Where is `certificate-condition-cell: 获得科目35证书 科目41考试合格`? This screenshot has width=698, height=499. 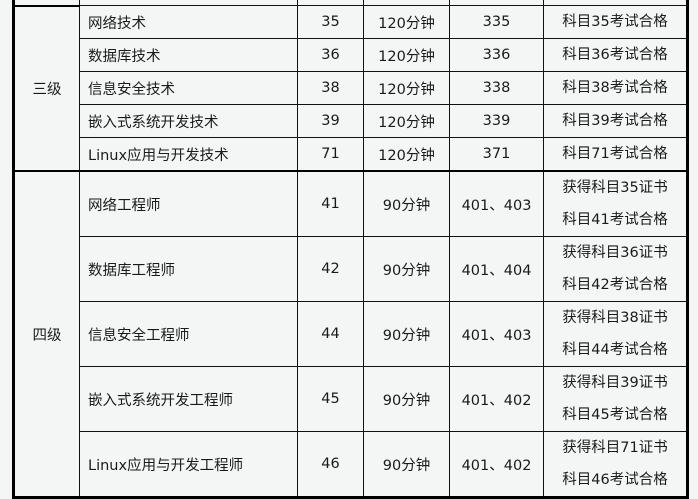
certificate-condition-cell: 获得科目35证书 科目41考试合格 is located at coordinates (615, 203).